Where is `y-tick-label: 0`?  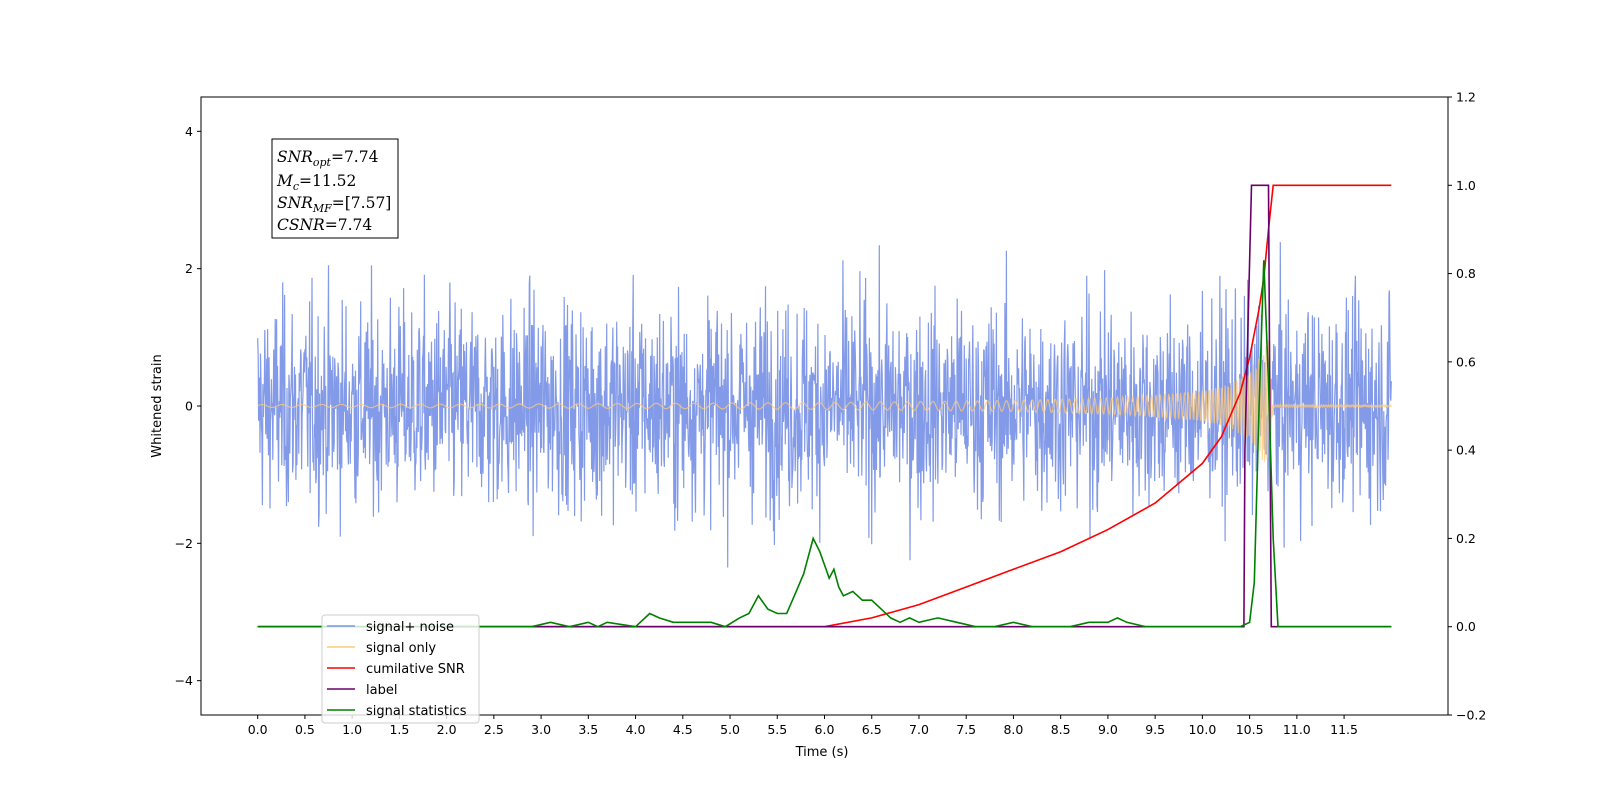
y-tick-label: 0 is located at coordinates (189, 406).